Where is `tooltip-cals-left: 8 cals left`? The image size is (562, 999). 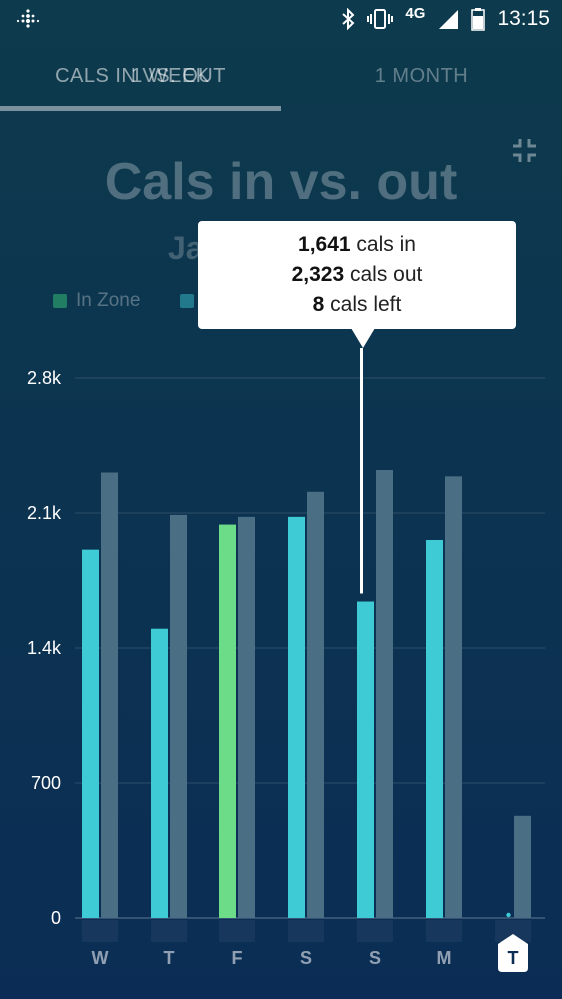 tooltip-cals-left: 8 cals left is located at coordinates (357, 304).